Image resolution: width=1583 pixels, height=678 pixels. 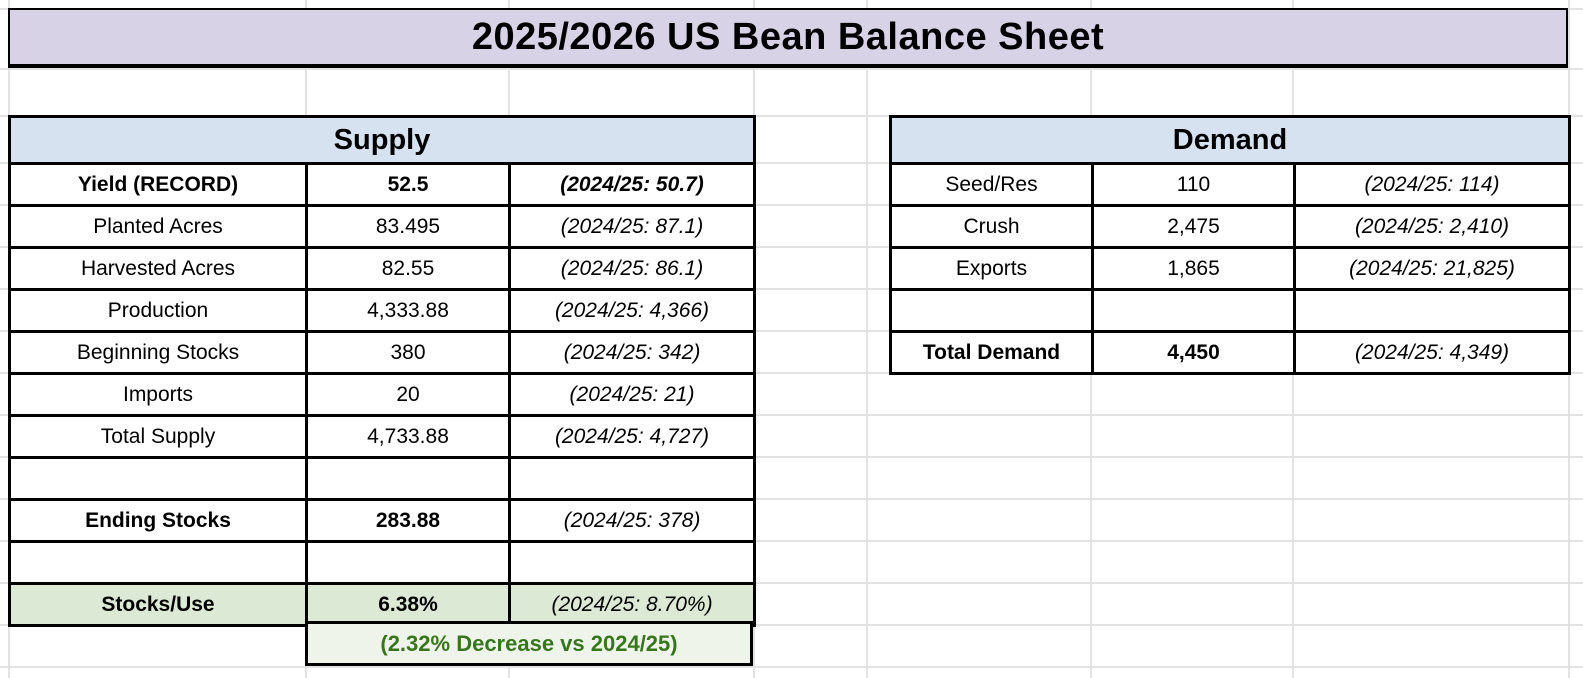 I want to click on page-title: 2025/2026 US Bean Balance Sheet, so click(x=788, y=36).